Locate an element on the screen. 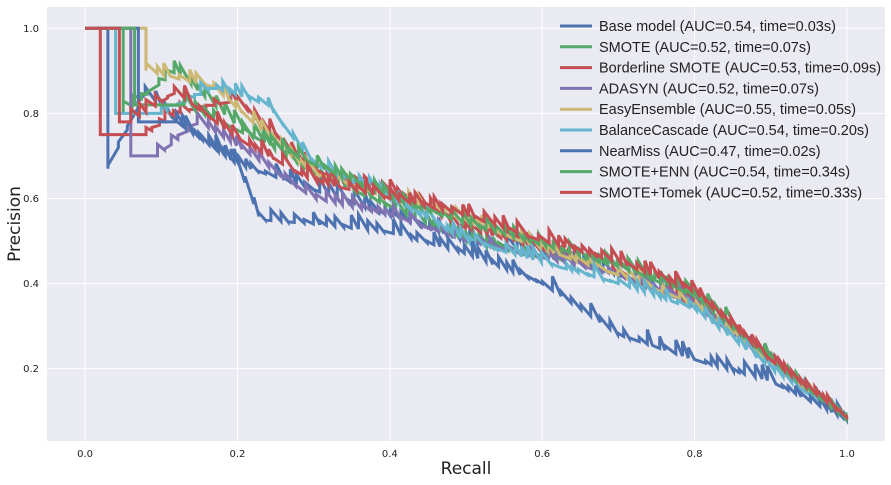  x-tick-label: 0.4 is located at coordinates (390, 454).